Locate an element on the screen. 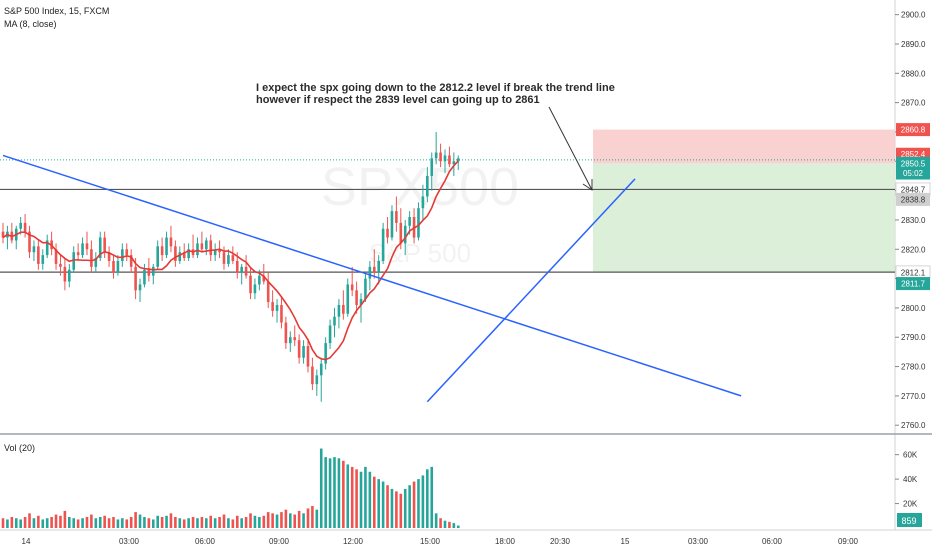 This screenshot has width=932, height=550. take-profit-zone is located at coordinates (744, 218).